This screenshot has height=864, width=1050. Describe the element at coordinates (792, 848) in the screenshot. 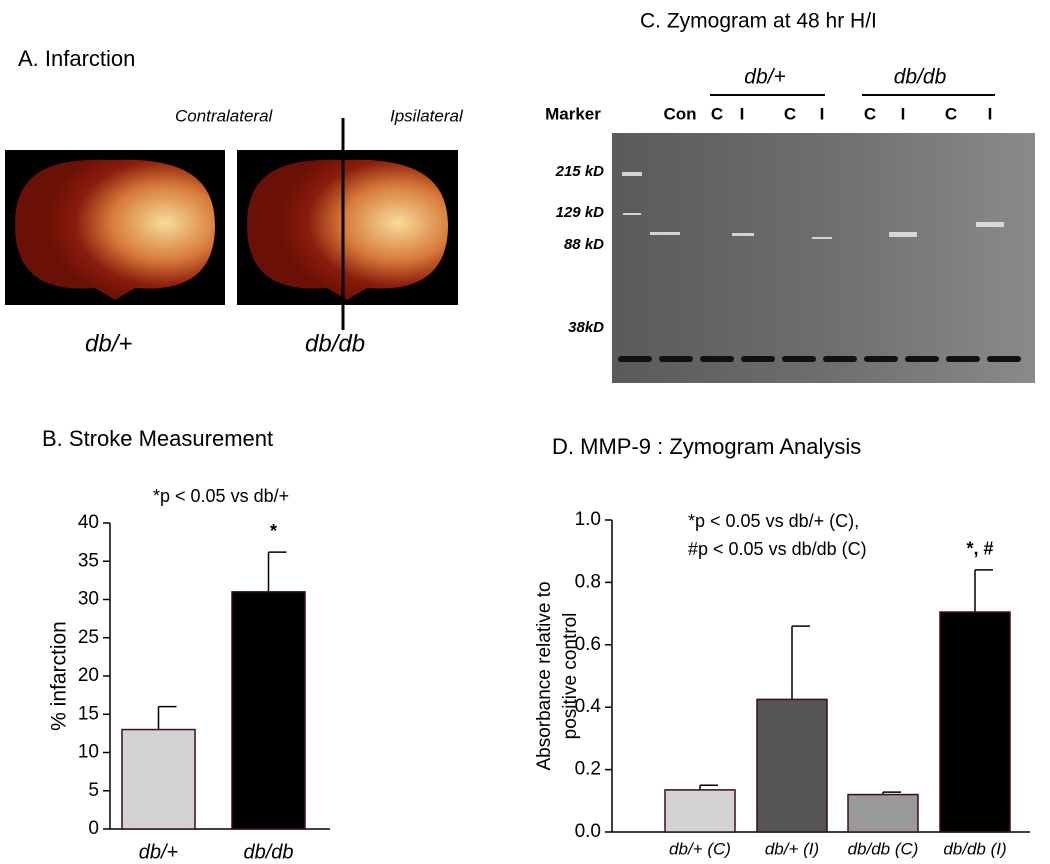

I see `x-tick-label: db/+ (I)` at that location.